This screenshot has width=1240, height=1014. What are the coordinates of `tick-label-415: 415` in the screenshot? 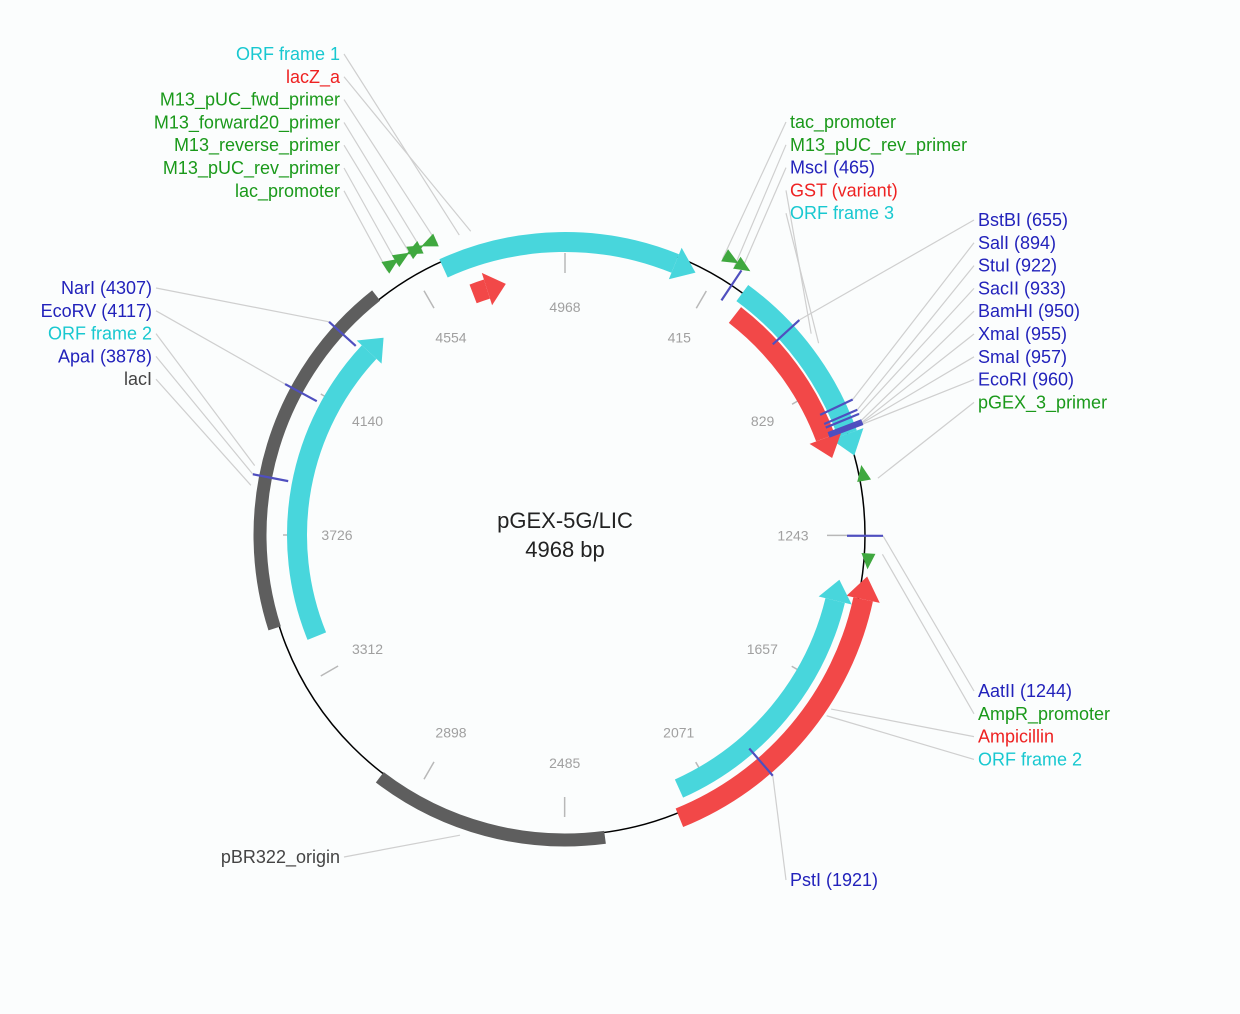 It's located at (680, 338).